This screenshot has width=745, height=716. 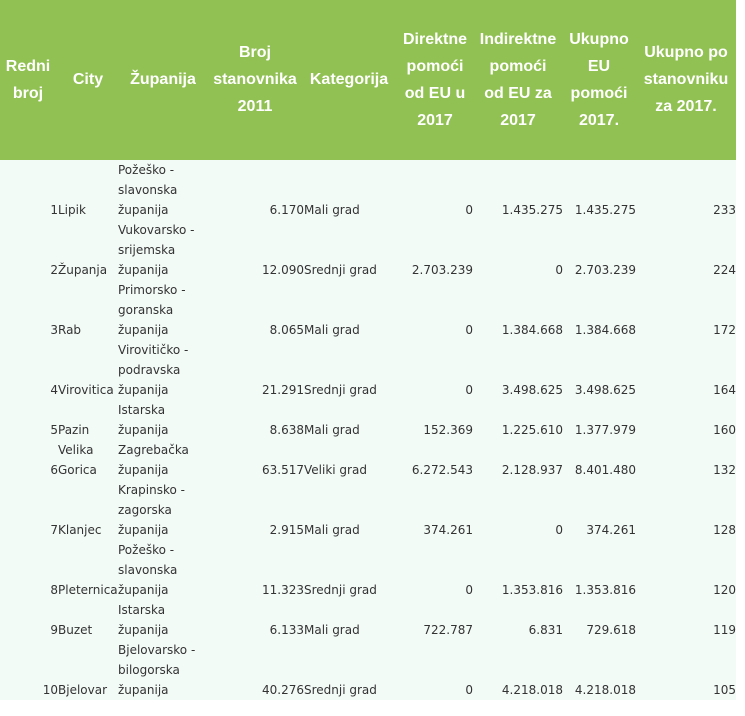 What do you see at coordinates (152, 310) in the screenshot?
I see `cell-county: Primorsko - goranska županija` at bounding box center [152, 310].